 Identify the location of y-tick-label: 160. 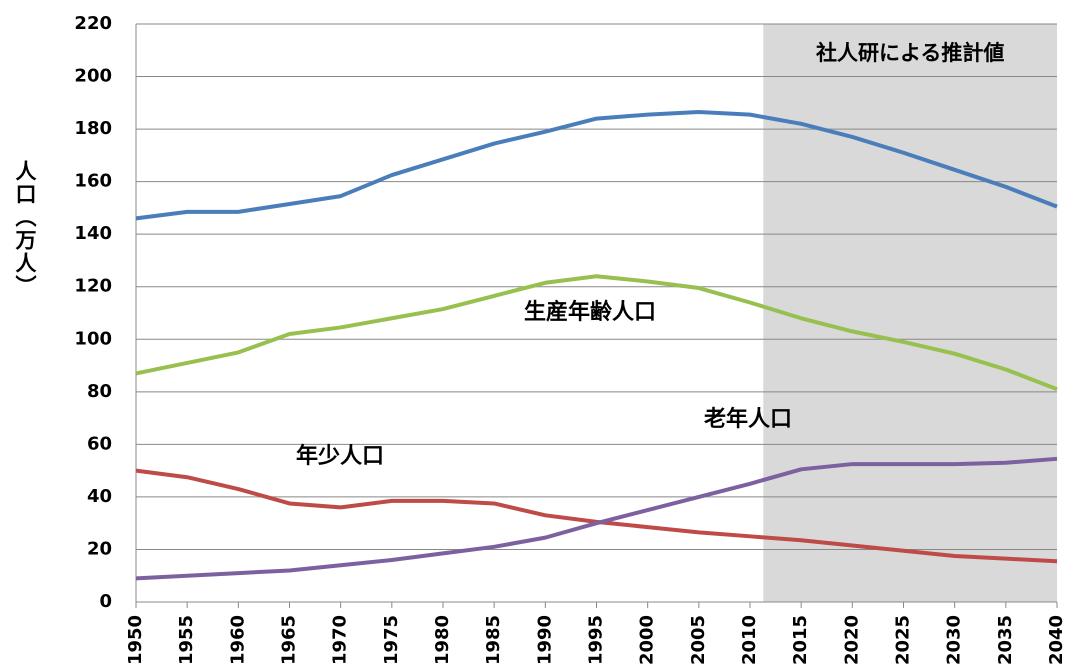
(93, 181).